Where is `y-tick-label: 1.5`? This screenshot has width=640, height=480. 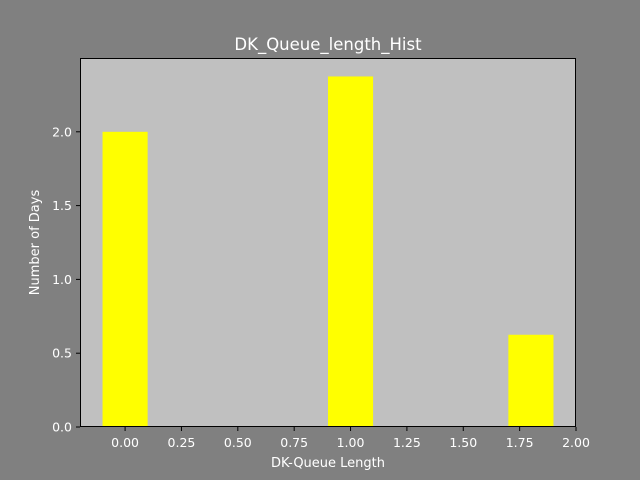 y-tick-label: 1.5 is located at coordinates (62, 205).